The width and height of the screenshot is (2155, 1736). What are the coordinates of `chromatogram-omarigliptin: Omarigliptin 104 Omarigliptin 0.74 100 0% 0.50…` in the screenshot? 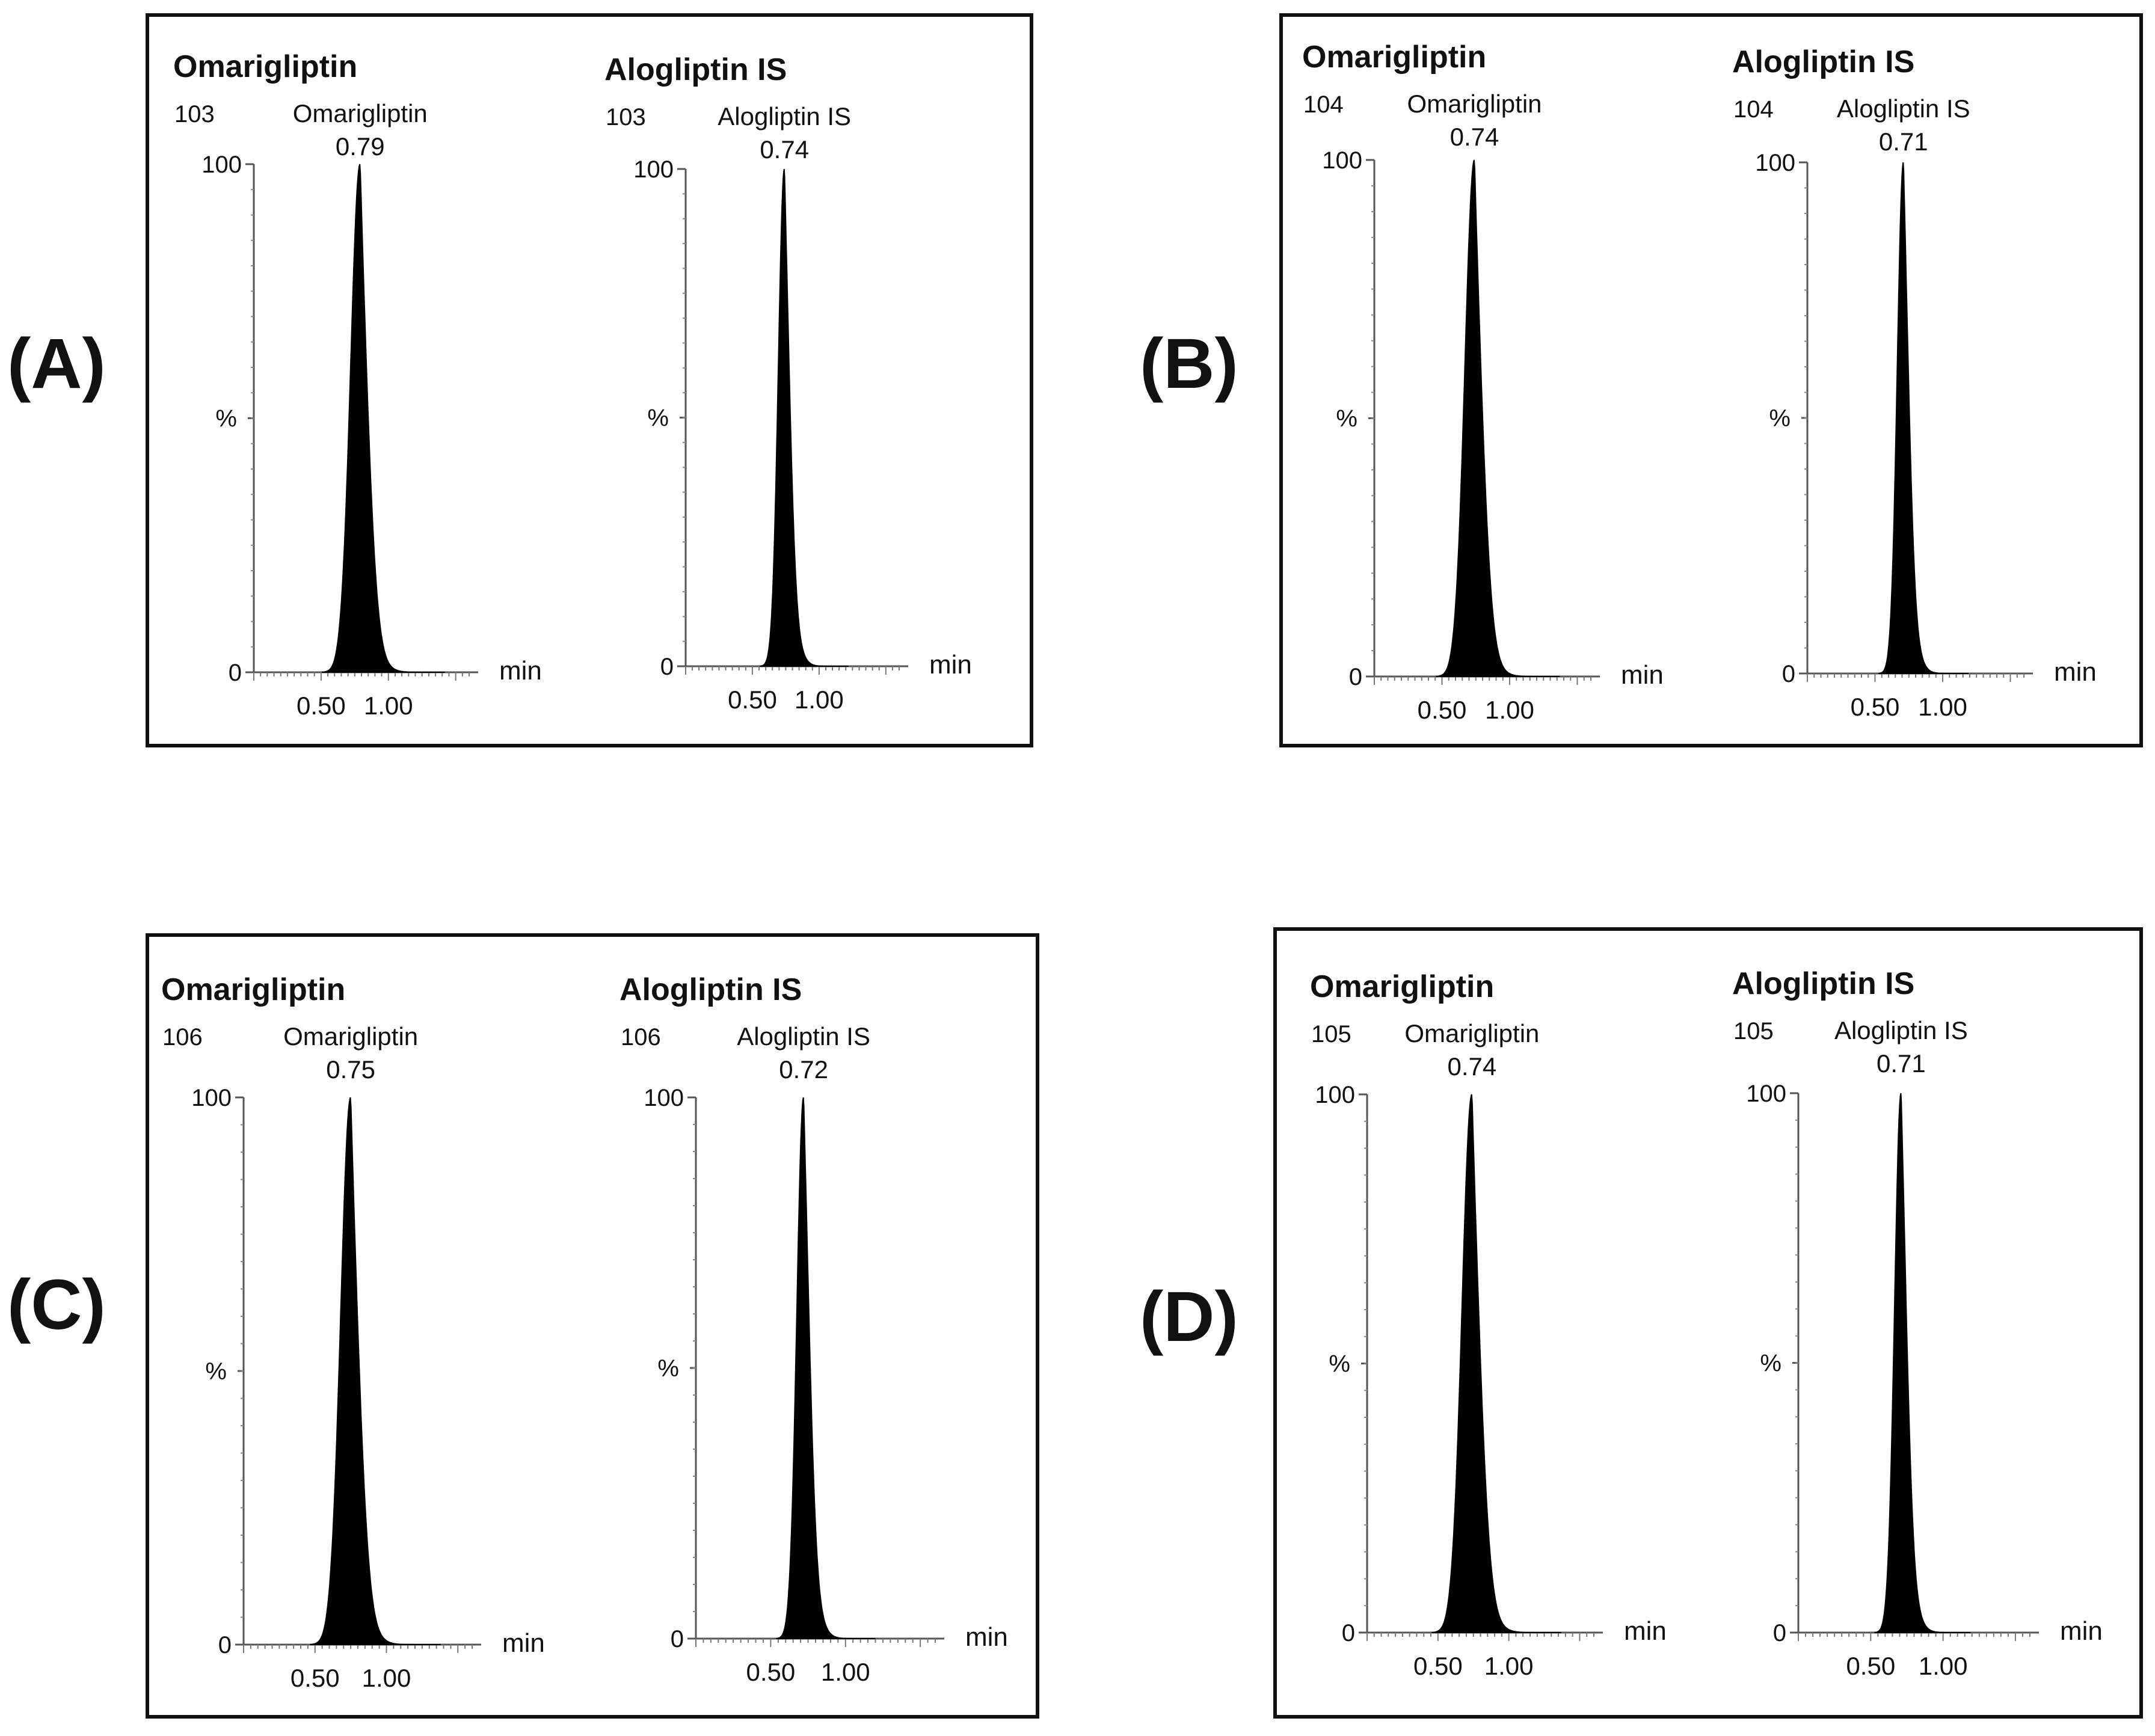 It's located at (1483, 382).